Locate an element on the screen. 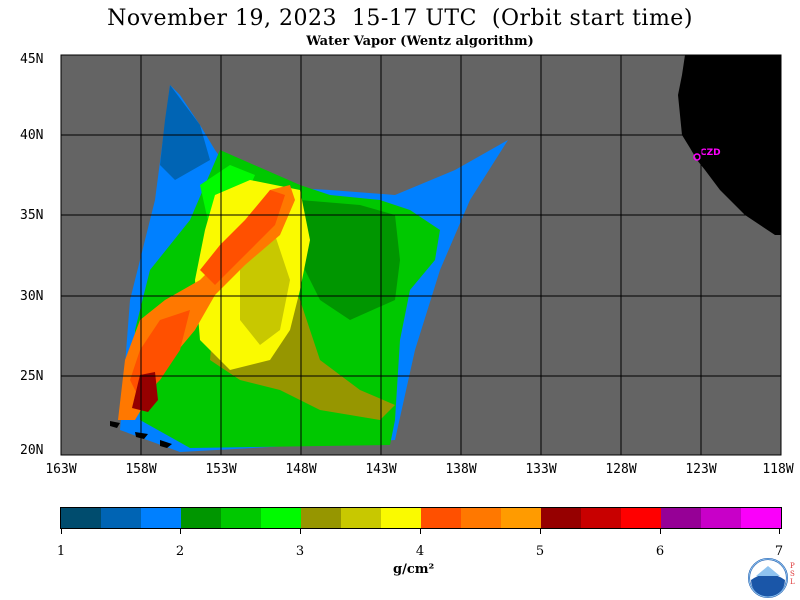 The width and height of the screenshot is (800, 600). lon-label: 118W is located at coordinates (778, 469).